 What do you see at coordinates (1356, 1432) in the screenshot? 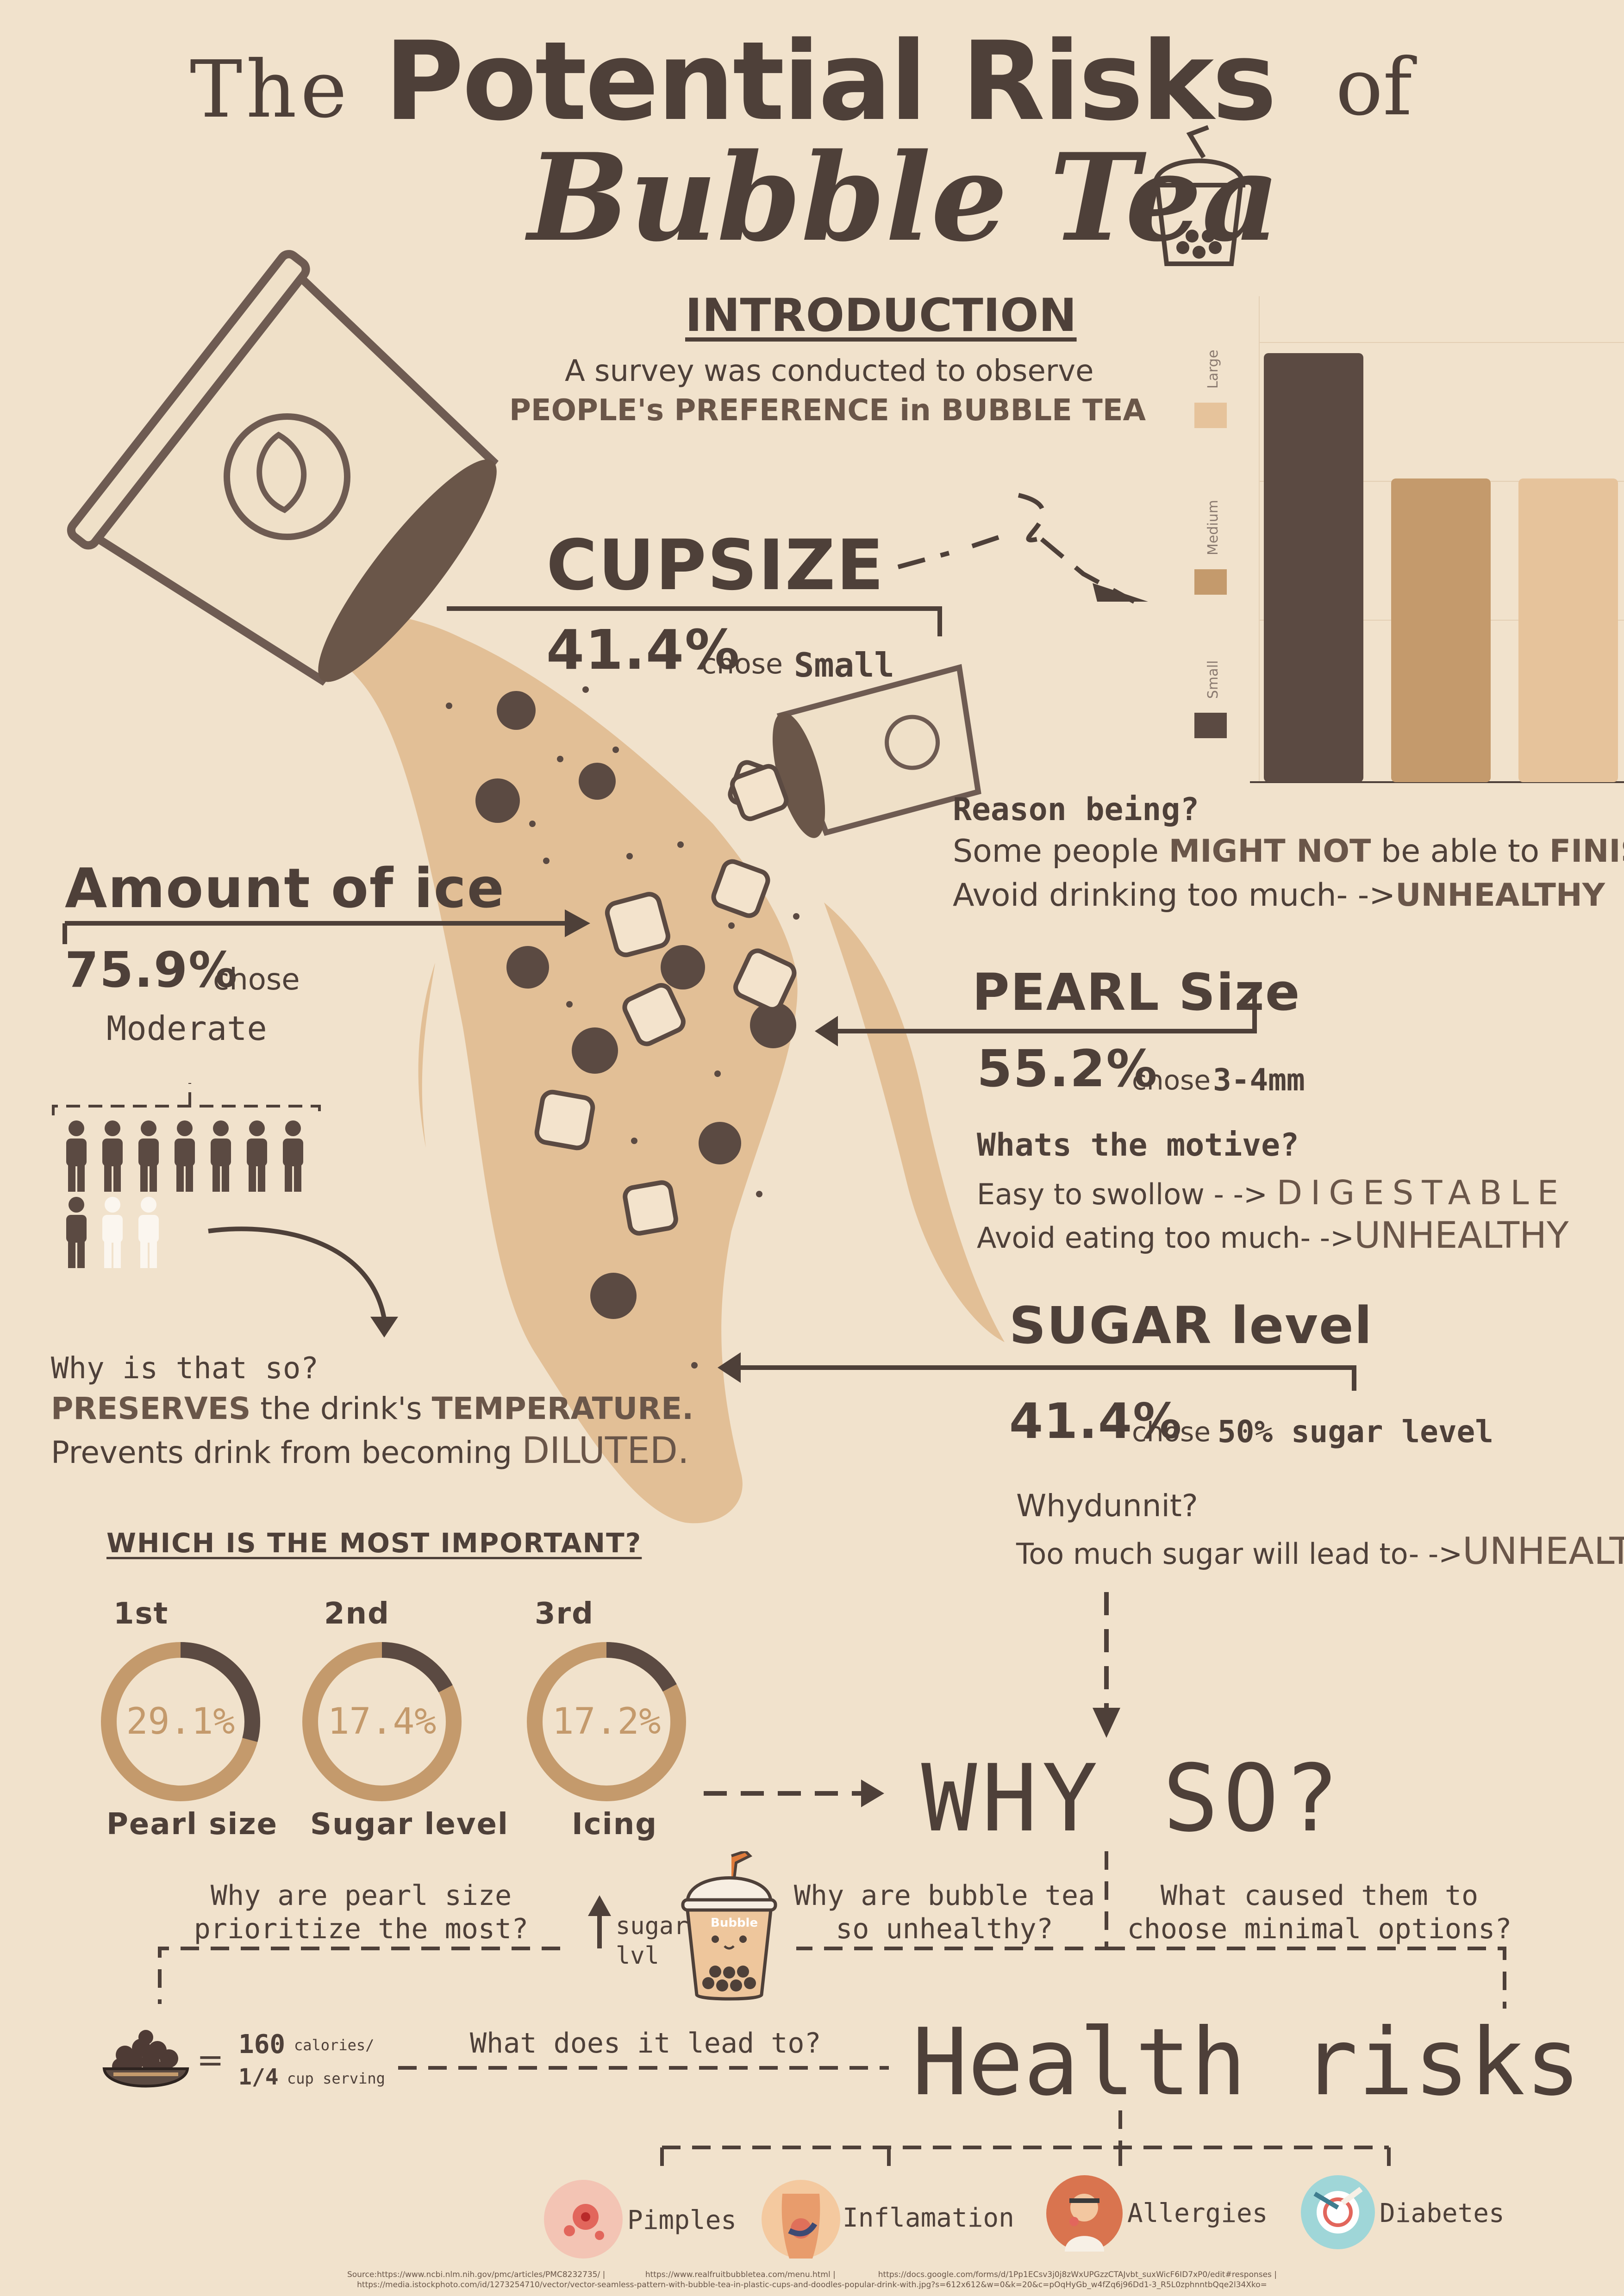
I see `sugar-choice: 50% sugar level` at bounding box center [1356, 1432].